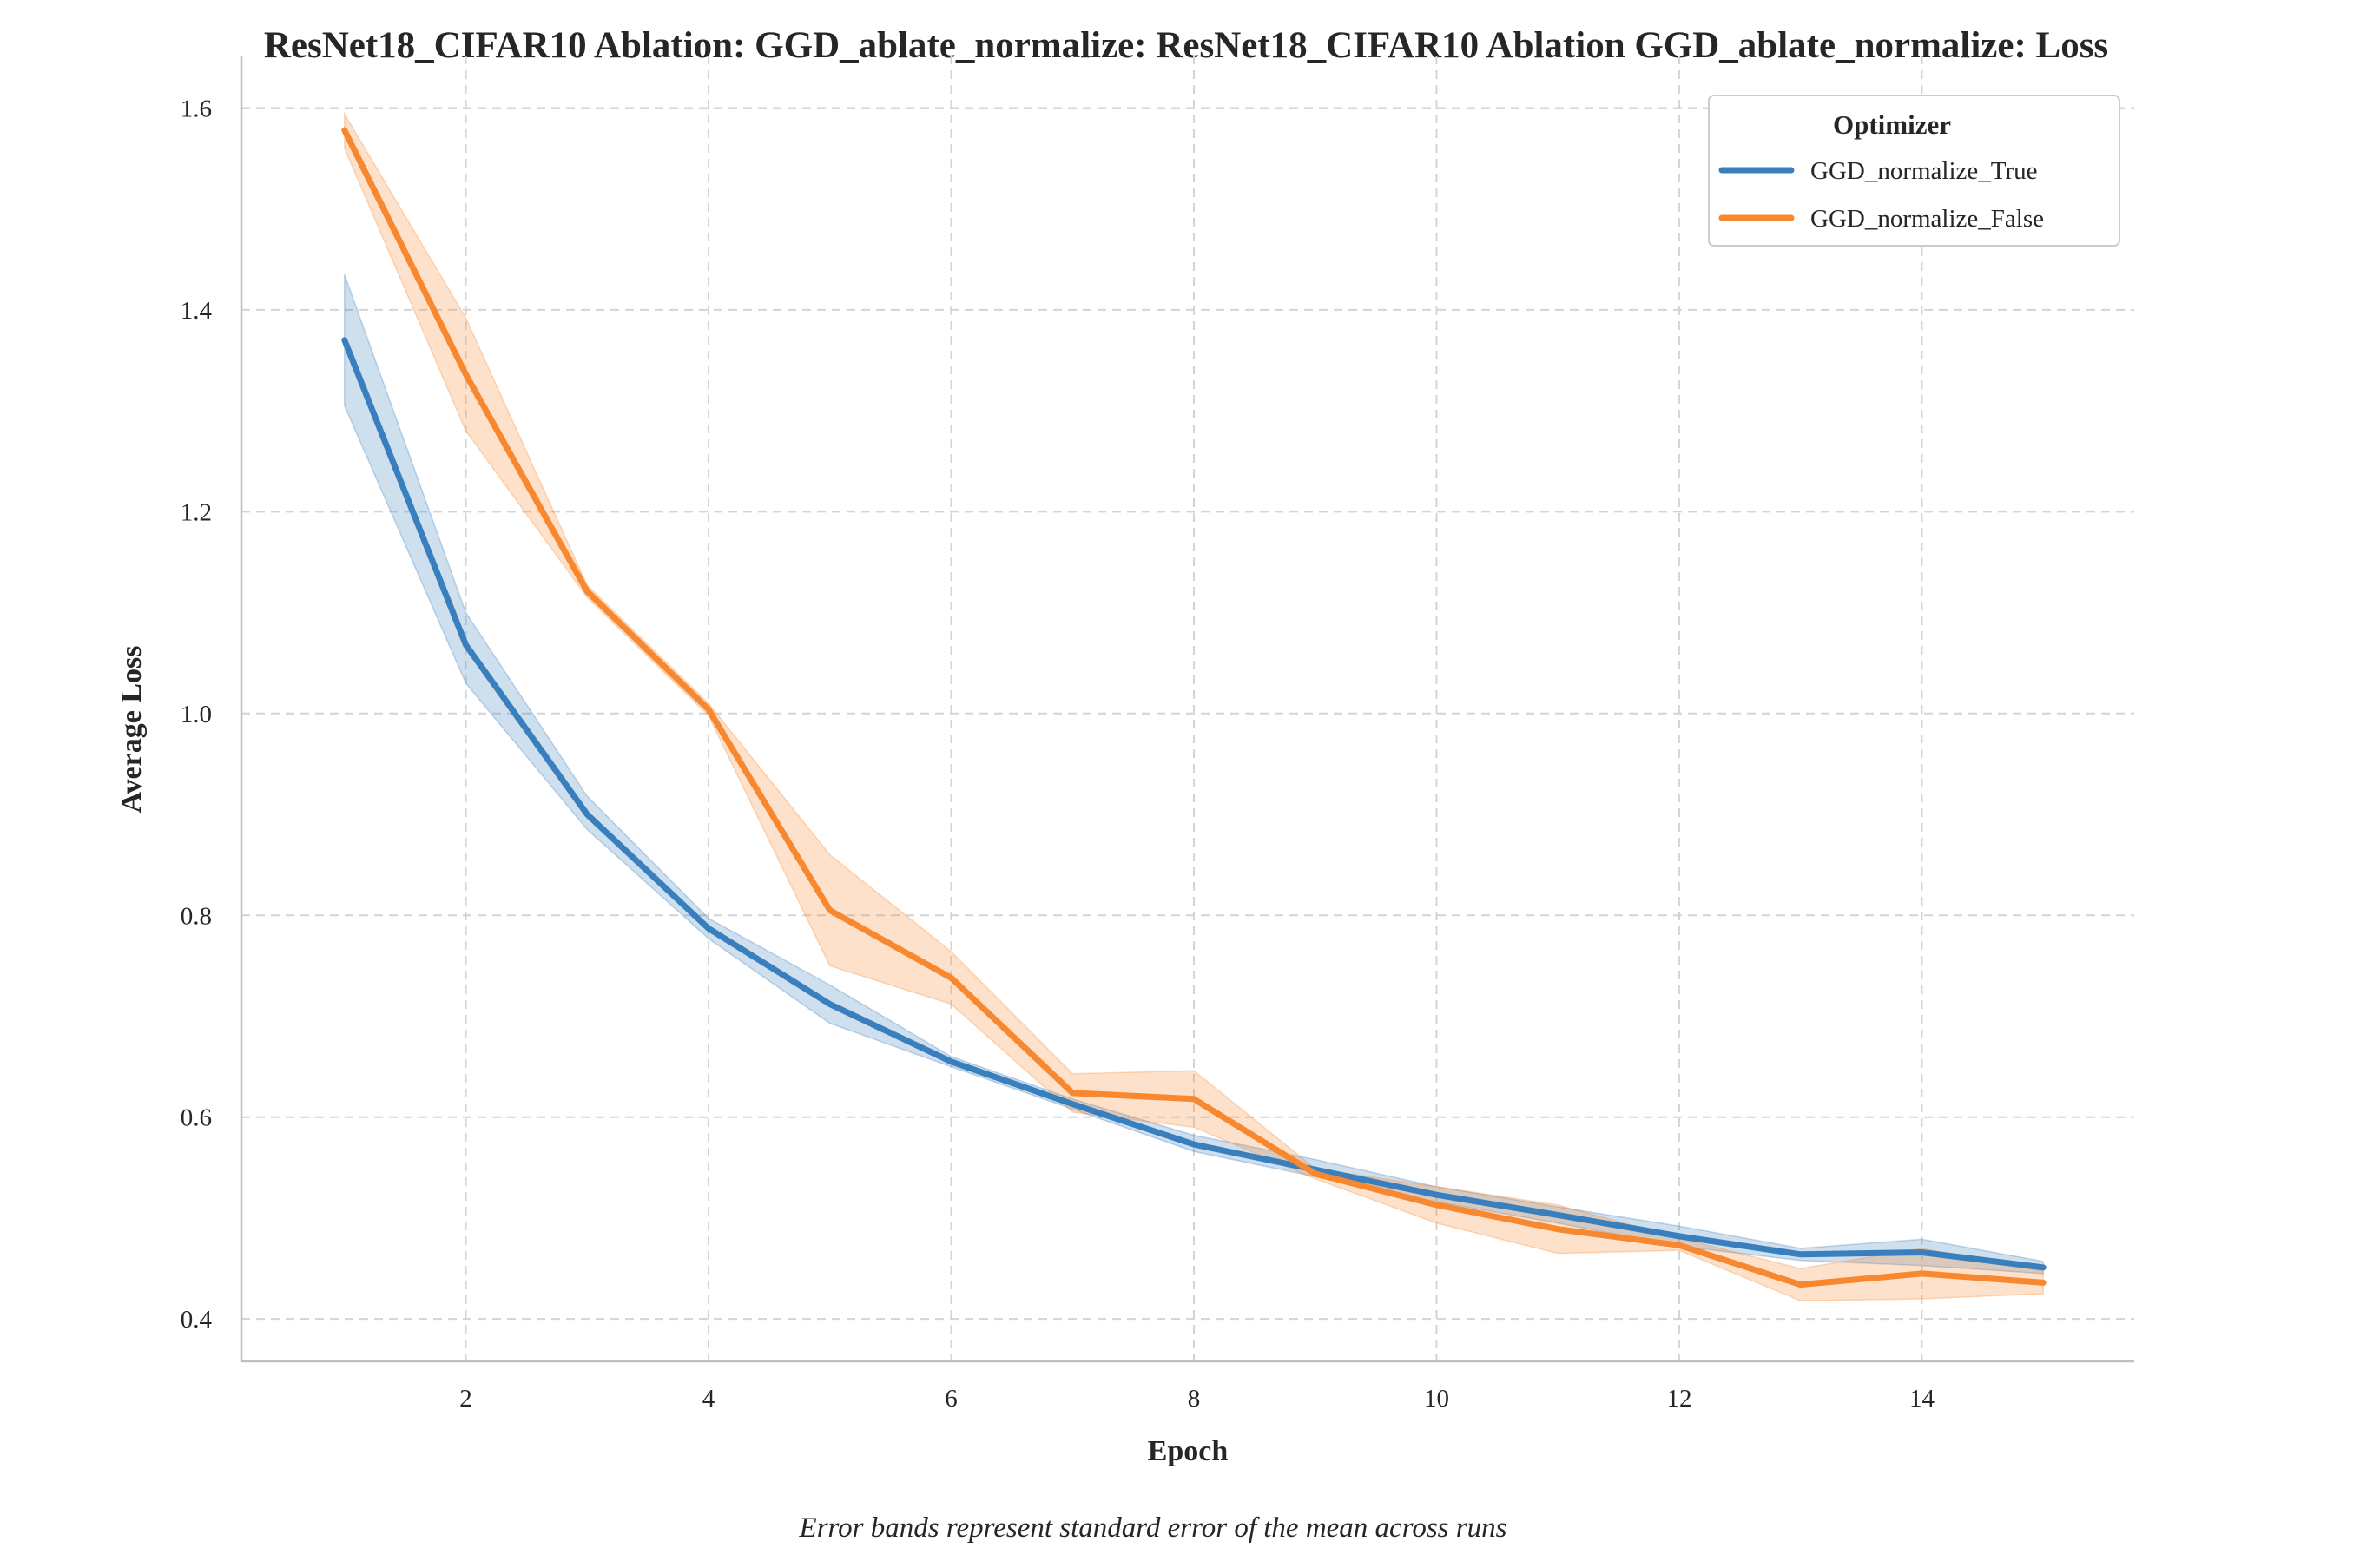  I want to click on x-tick-label: 2, so click(465, 1399).